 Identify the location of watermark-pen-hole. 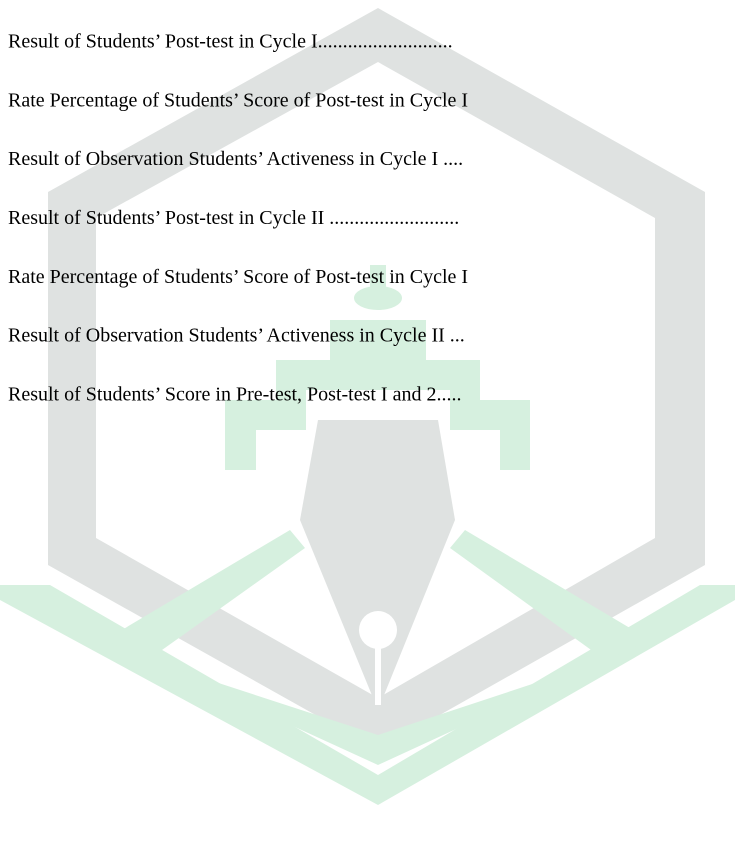
(378, 630).